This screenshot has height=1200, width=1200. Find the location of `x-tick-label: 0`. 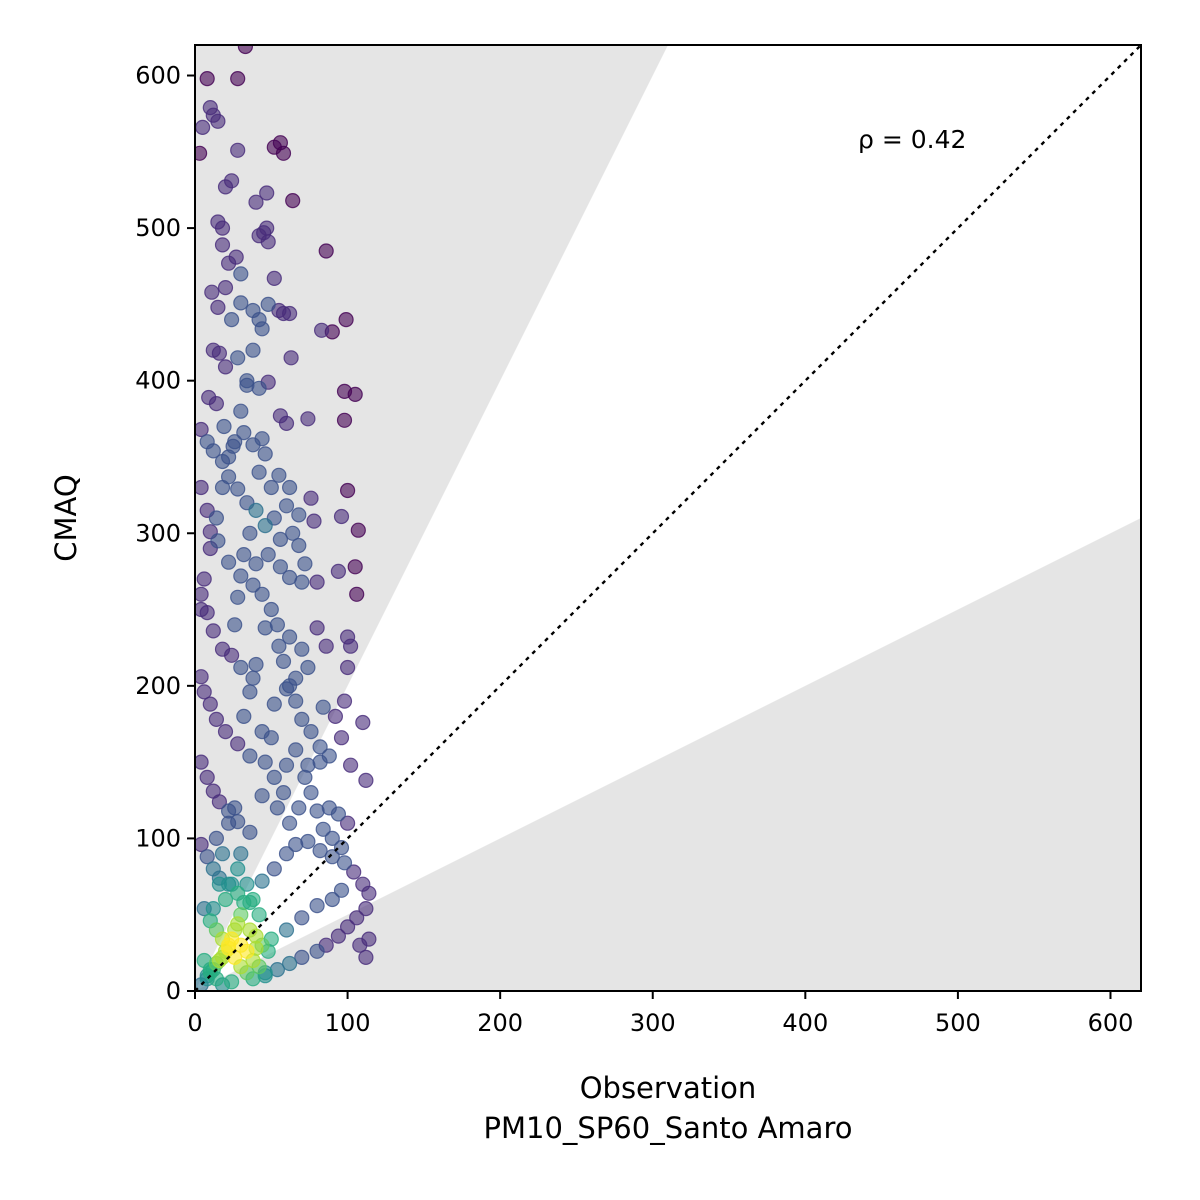

x-tick-label: 0 is located at coordinates (194, 1023).